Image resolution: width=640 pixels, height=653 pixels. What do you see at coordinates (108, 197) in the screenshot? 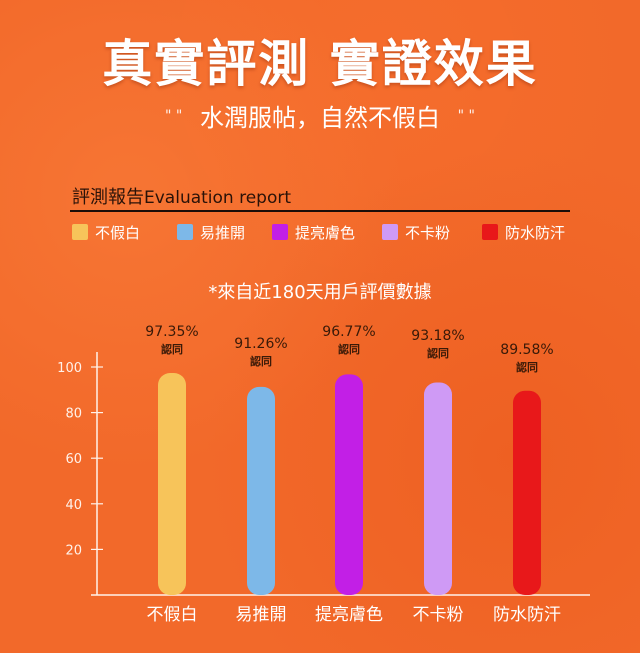
I see `report-label-zh: 評測報告` at bounding box center [108, 197].